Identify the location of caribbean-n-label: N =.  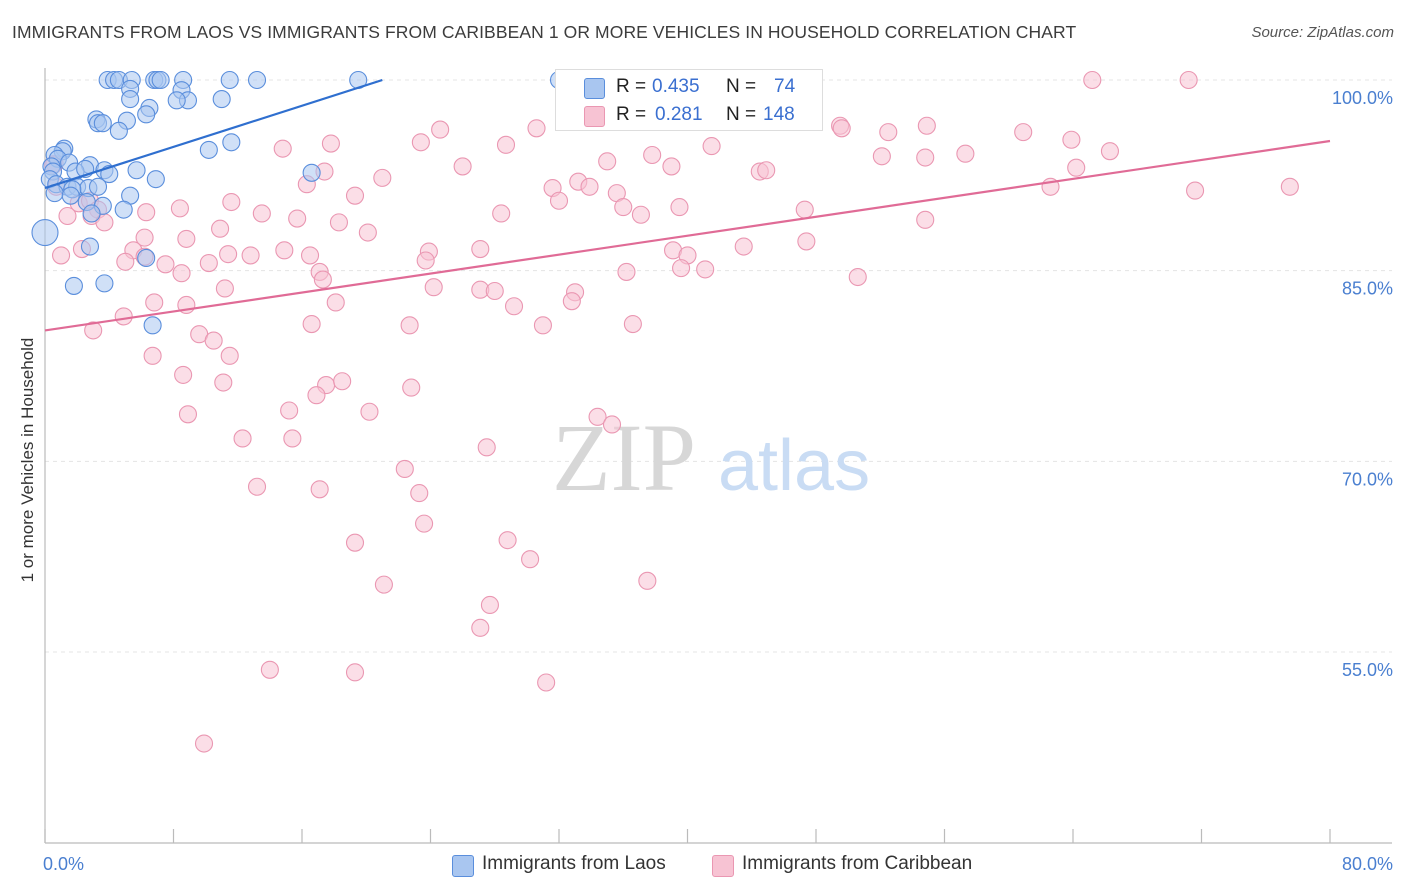
(741, 114).